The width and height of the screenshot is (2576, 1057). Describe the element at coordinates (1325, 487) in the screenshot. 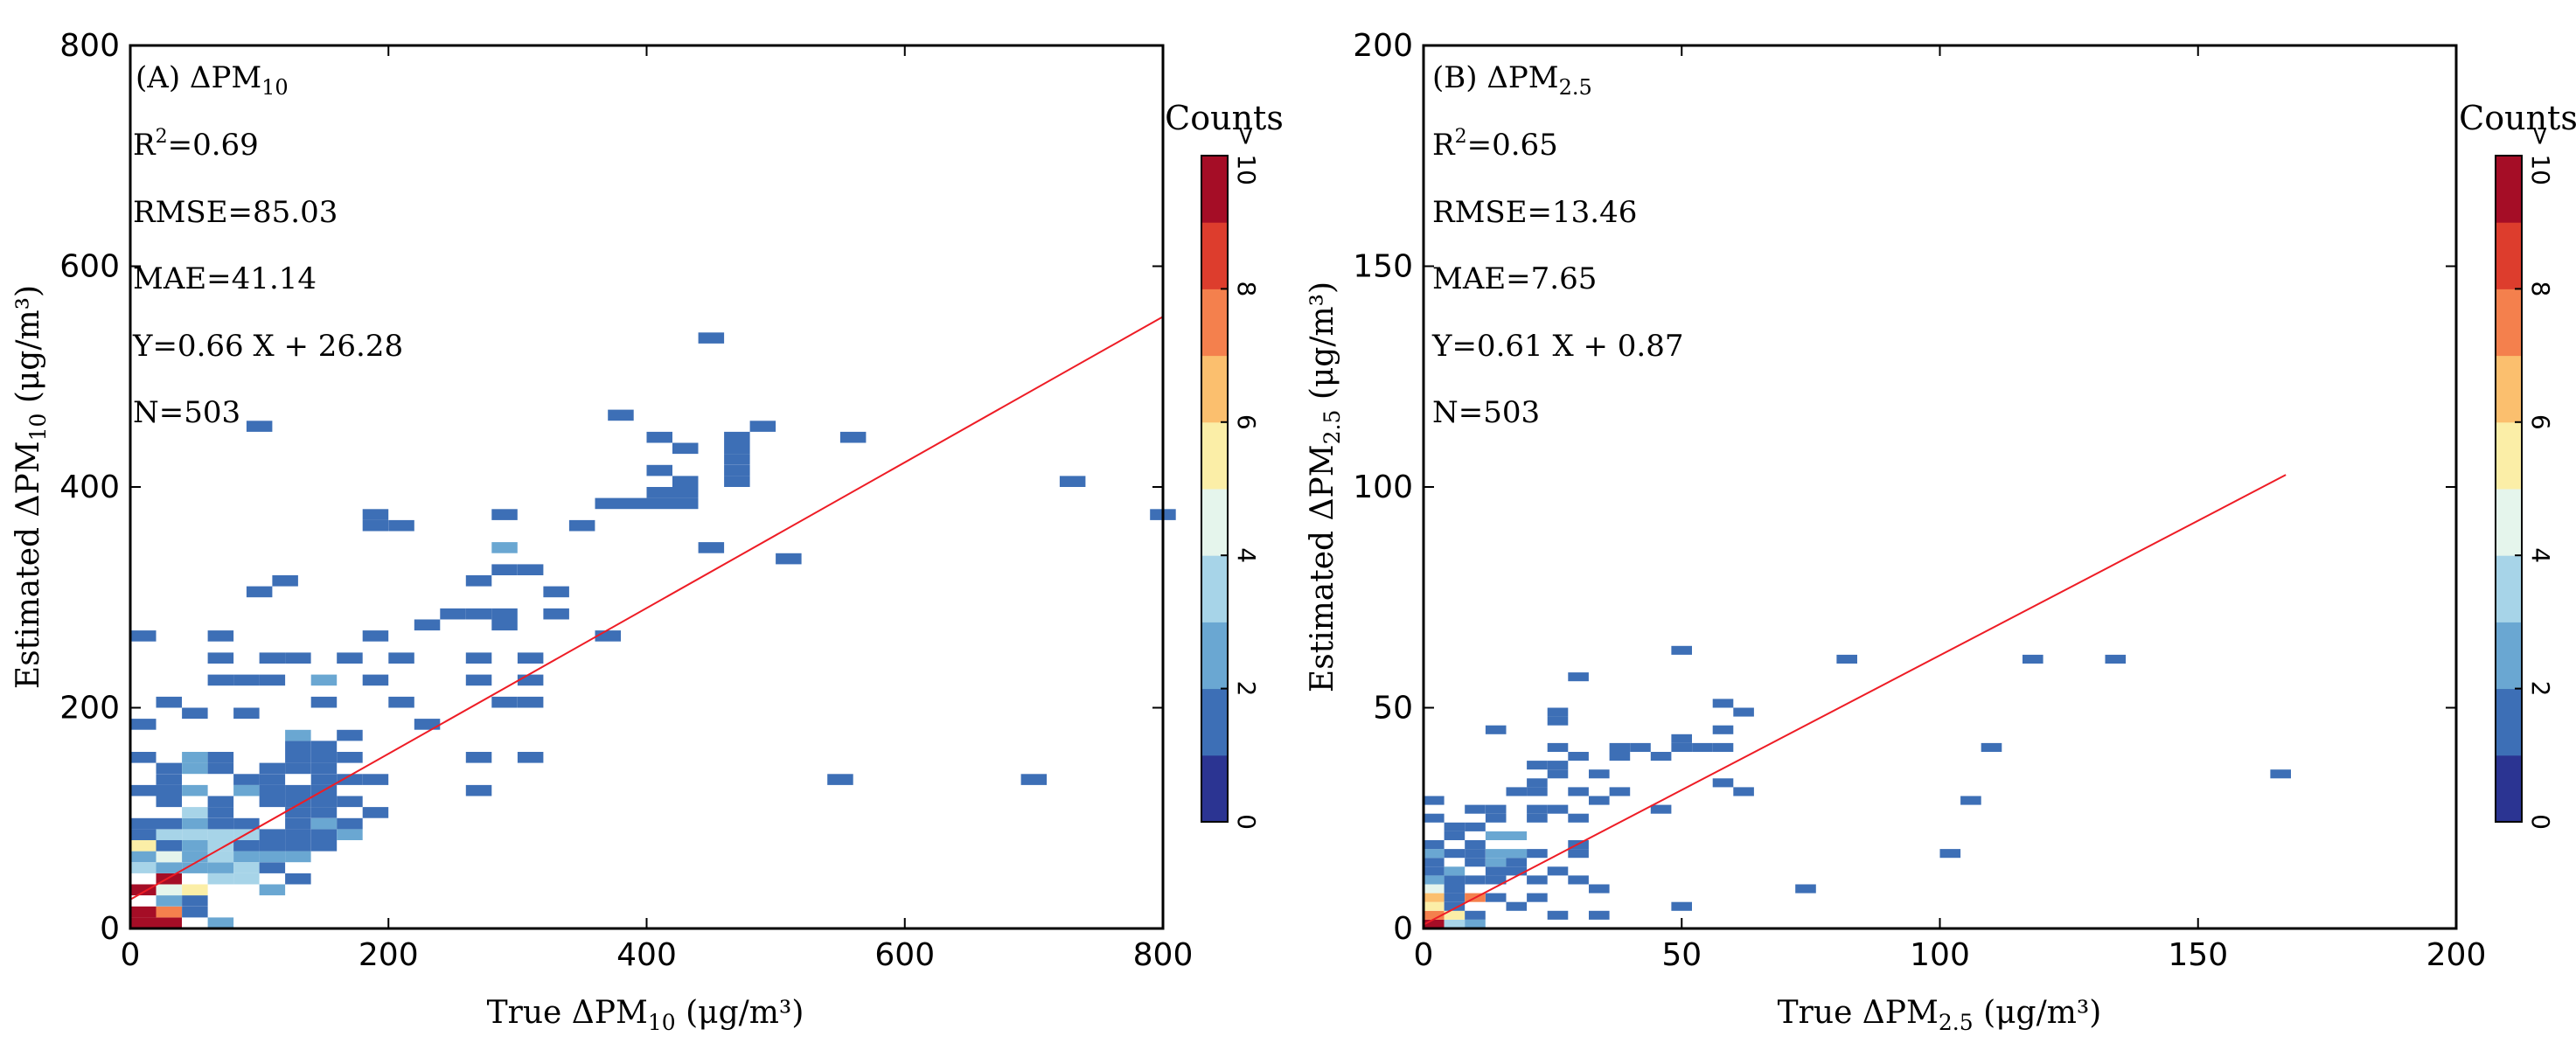

I see `panel-b-y-axis-label: Estimated ΔPM2.5 (μg/m³)` at that location.